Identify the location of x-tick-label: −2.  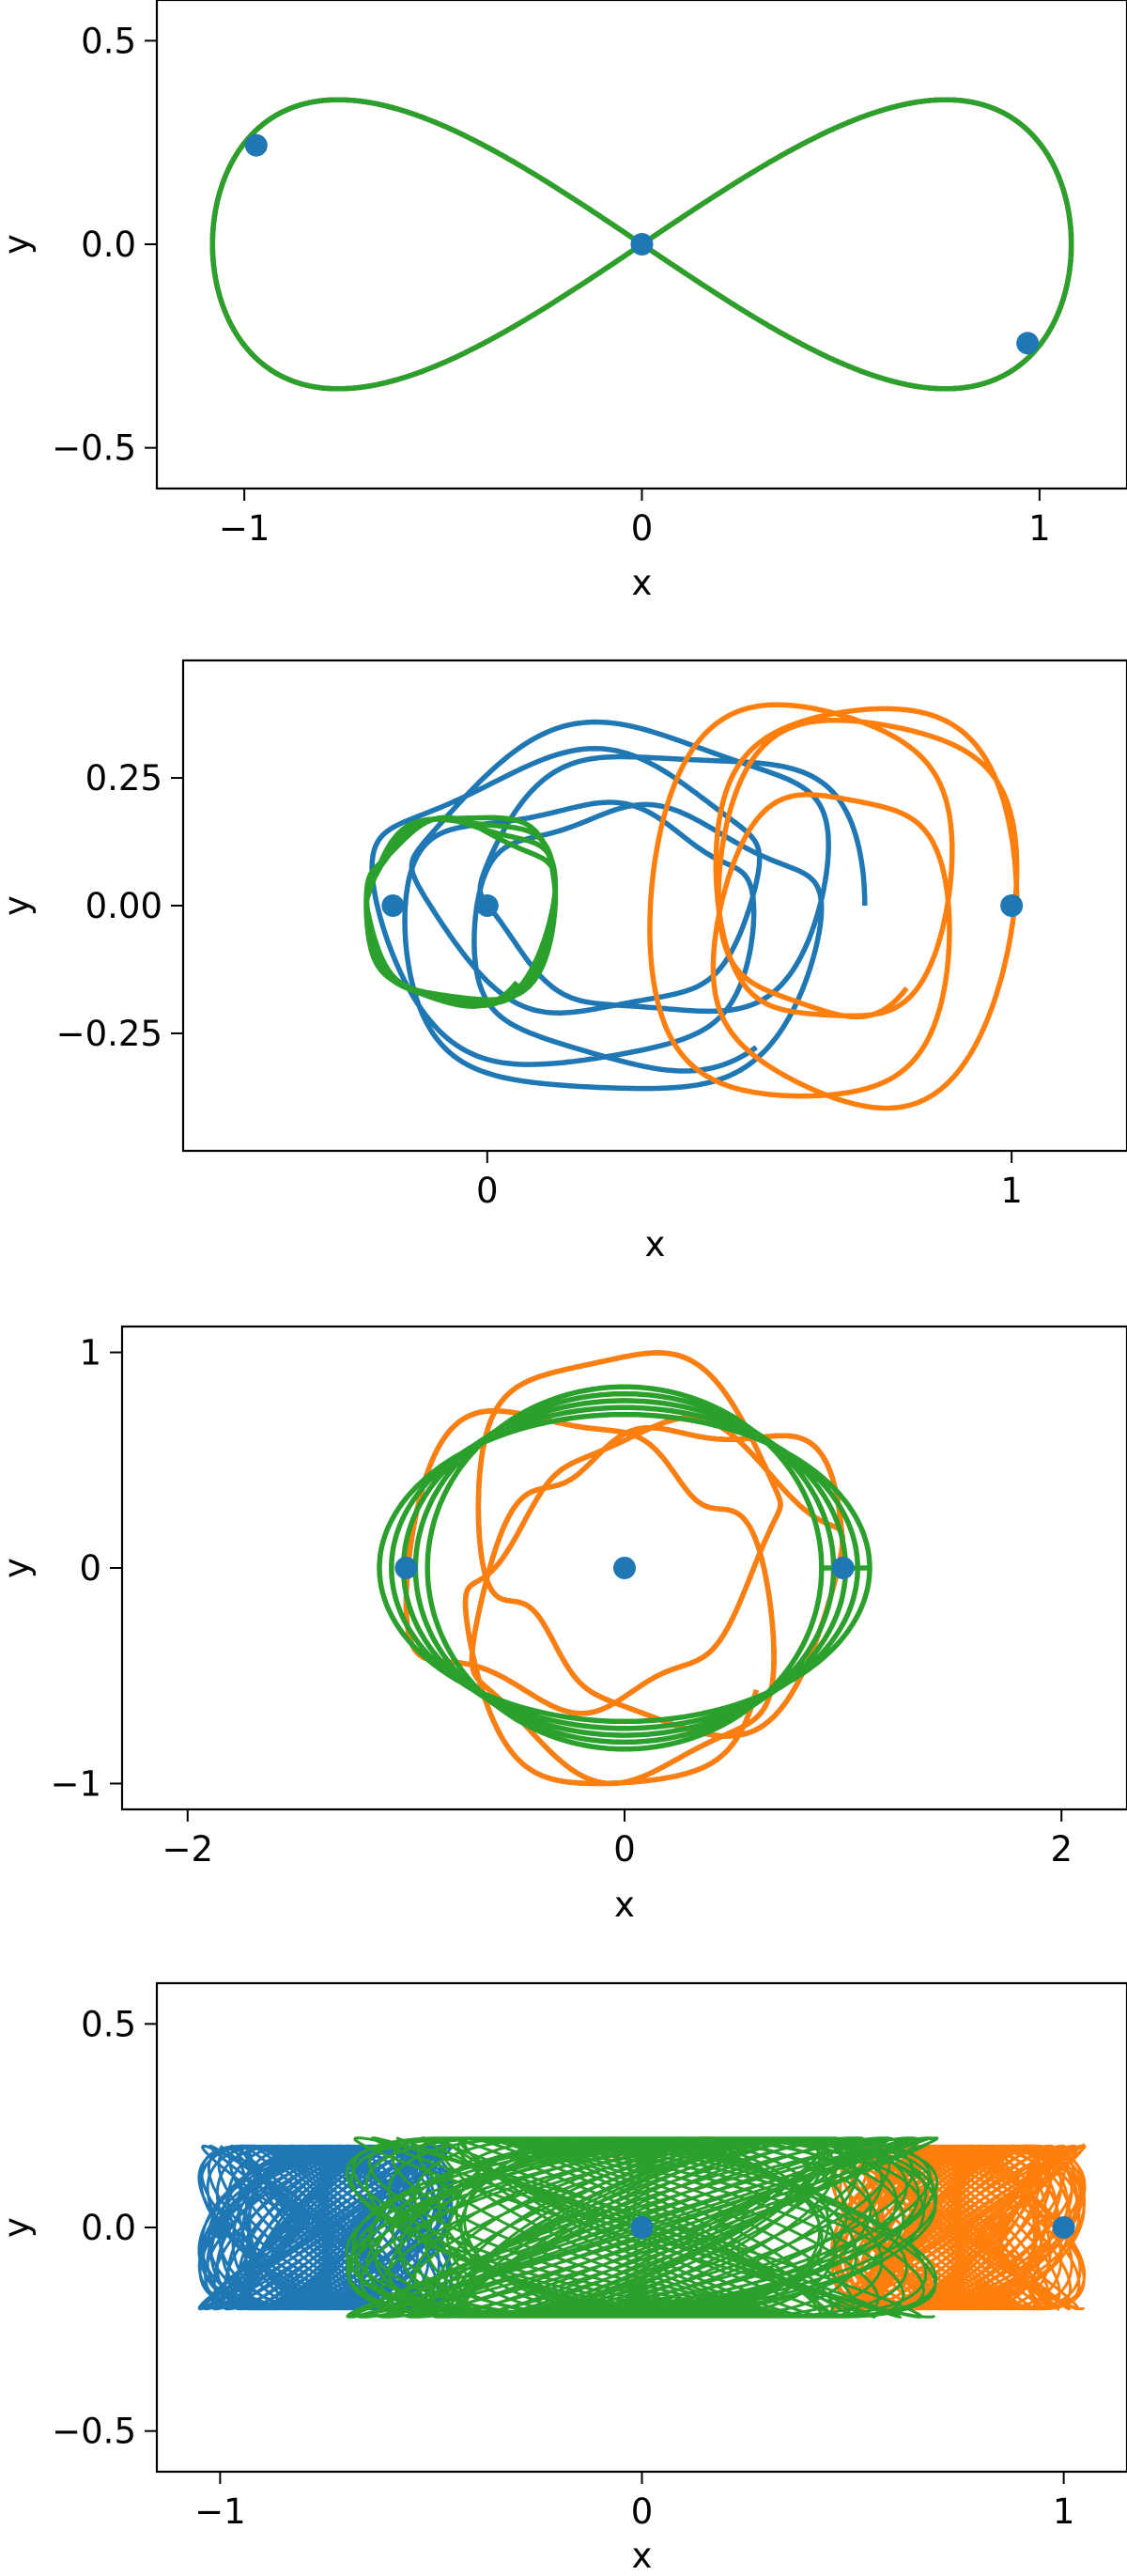
(188, 1850).